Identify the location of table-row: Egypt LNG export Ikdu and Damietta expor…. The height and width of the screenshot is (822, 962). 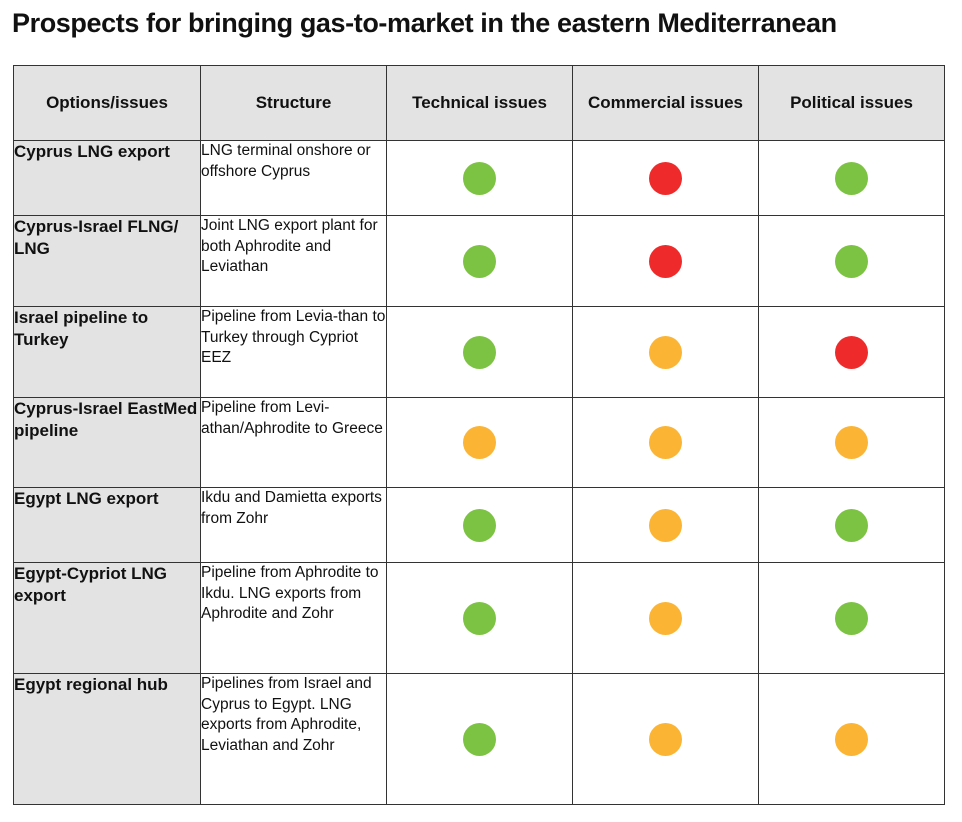
(479, 525).